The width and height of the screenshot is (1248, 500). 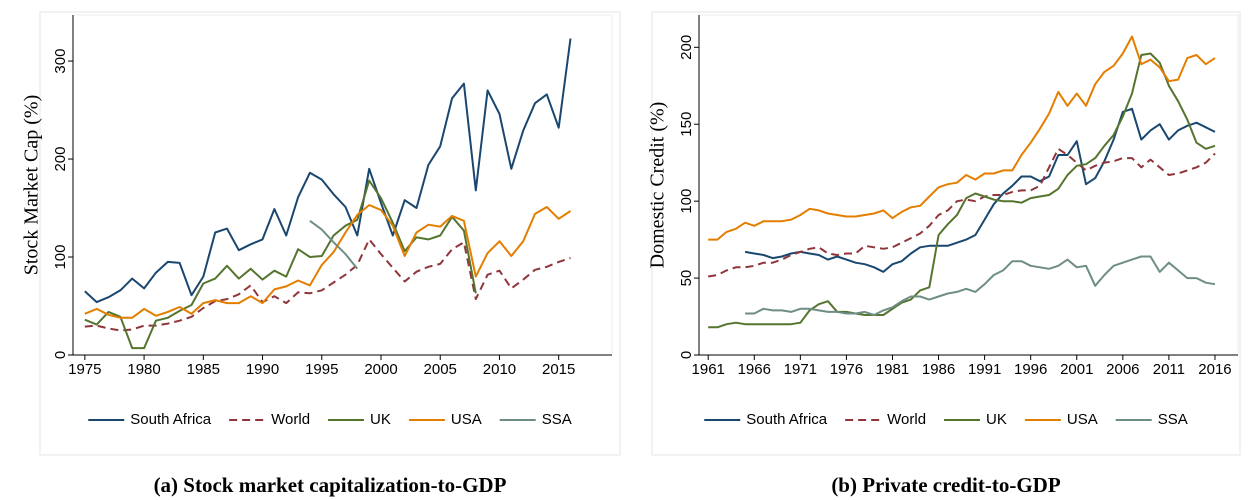 What do you see at coordinates (499, 369) in the screenshot?
I see `x-tick-label: 2010` at bounding box center [499, 369].